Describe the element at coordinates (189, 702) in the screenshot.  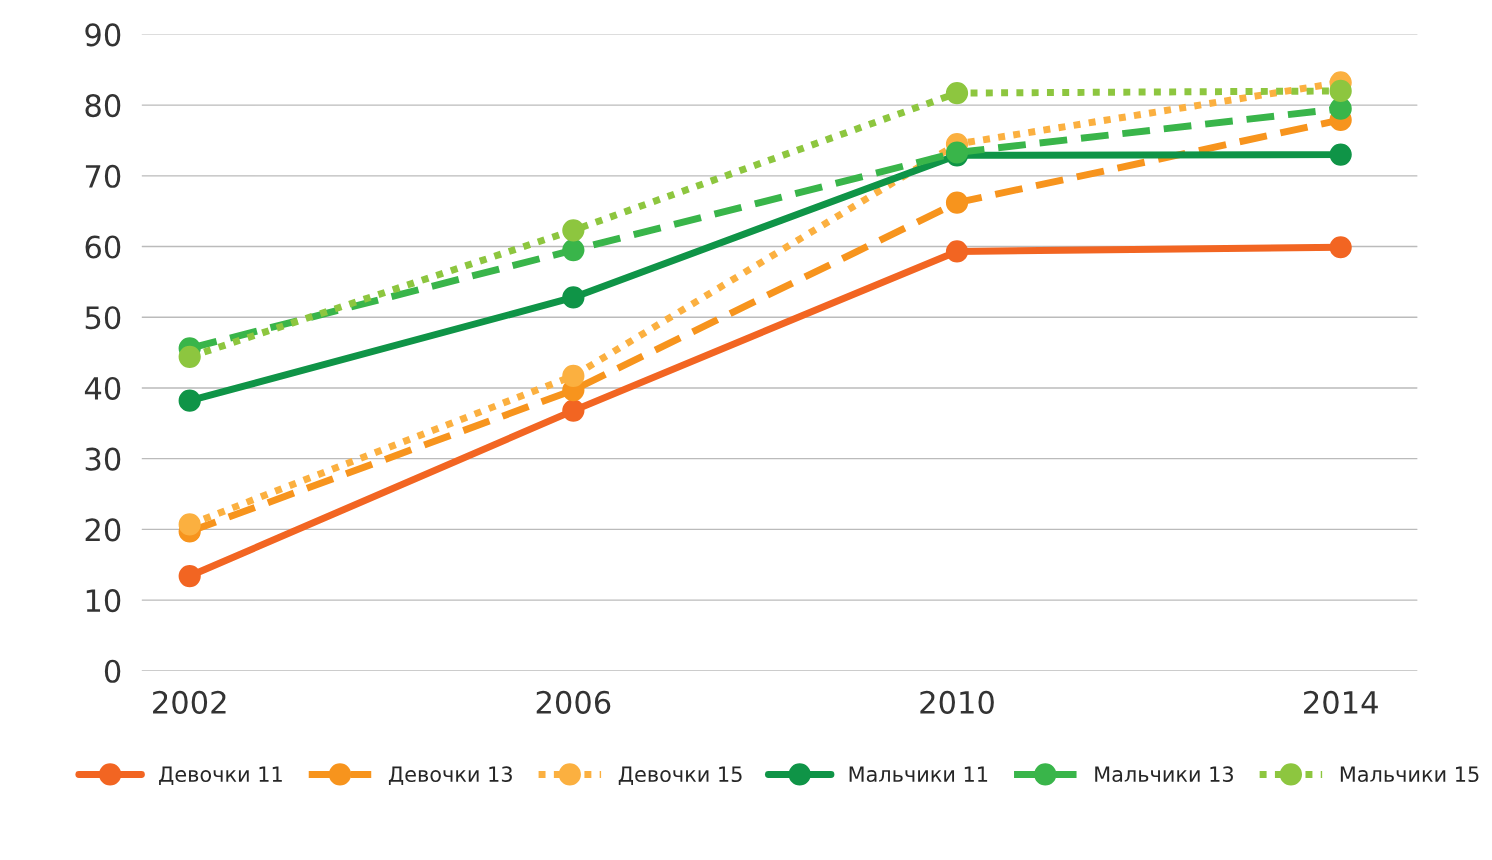
I see `x-tick-label: 2002` at that location.